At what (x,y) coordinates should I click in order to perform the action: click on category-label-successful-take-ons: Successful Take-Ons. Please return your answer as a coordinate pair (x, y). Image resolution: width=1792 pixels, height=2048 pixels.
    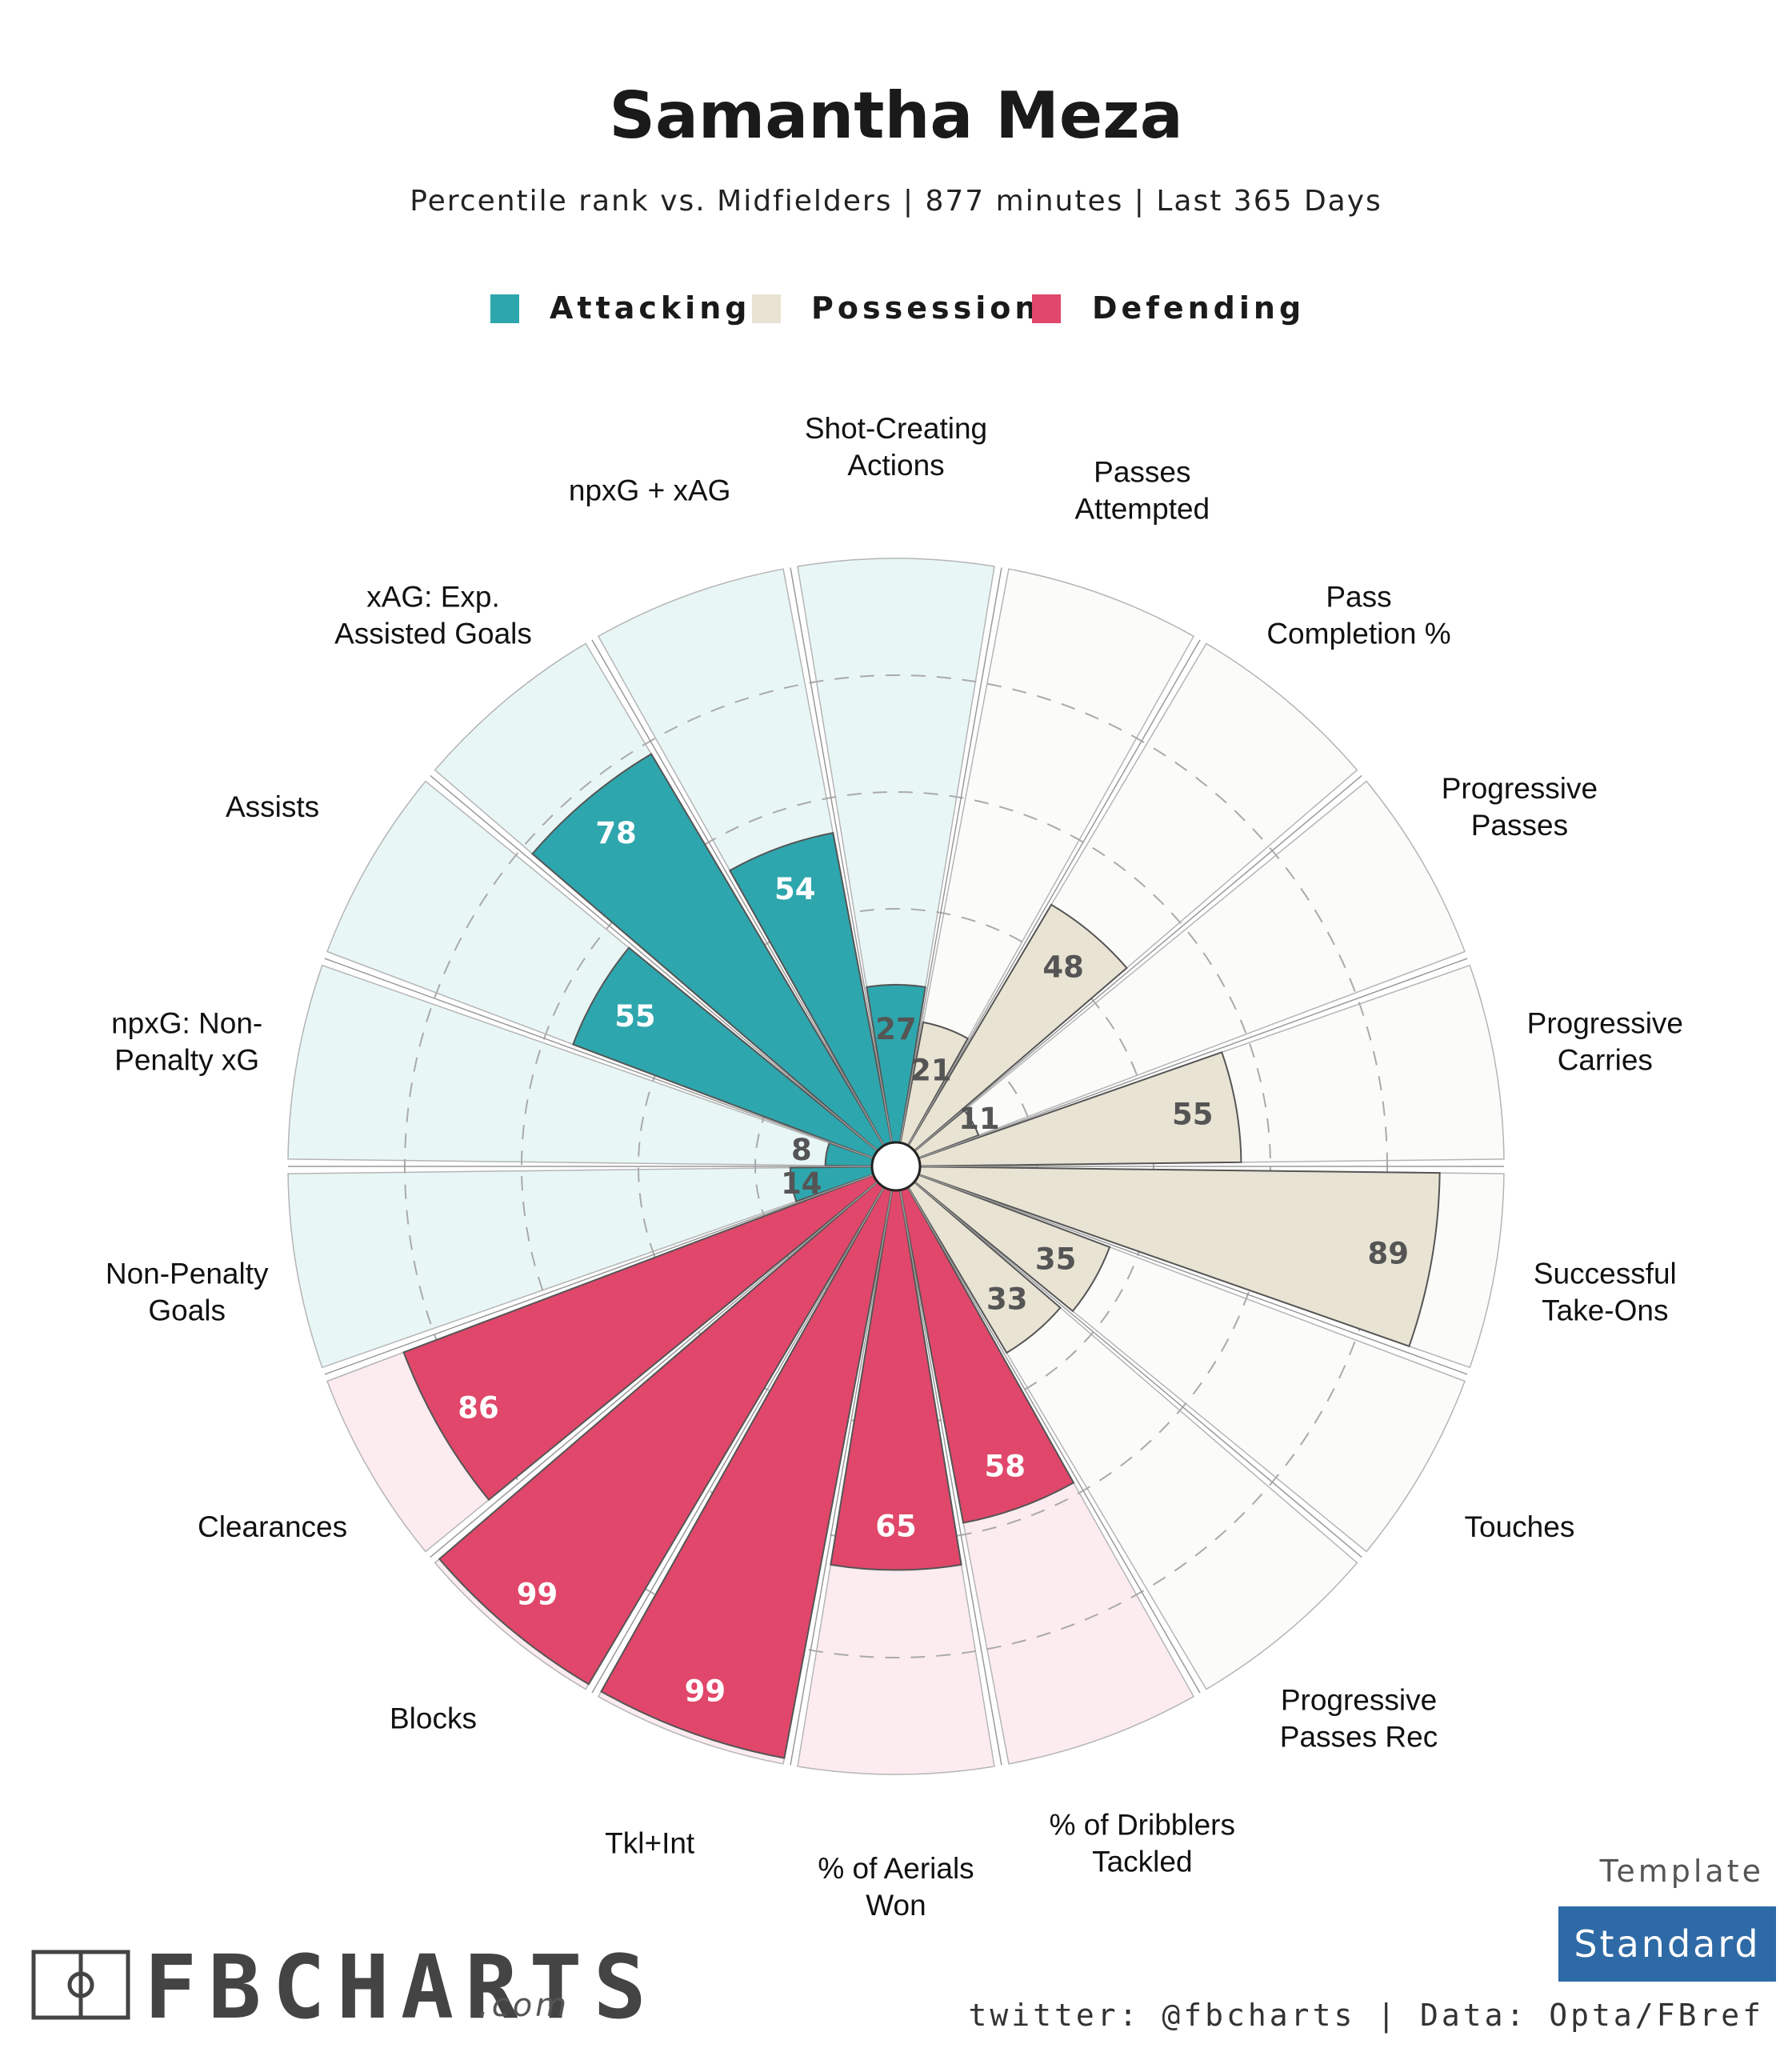
    Looking at the image, I should click on (1605, 1291).